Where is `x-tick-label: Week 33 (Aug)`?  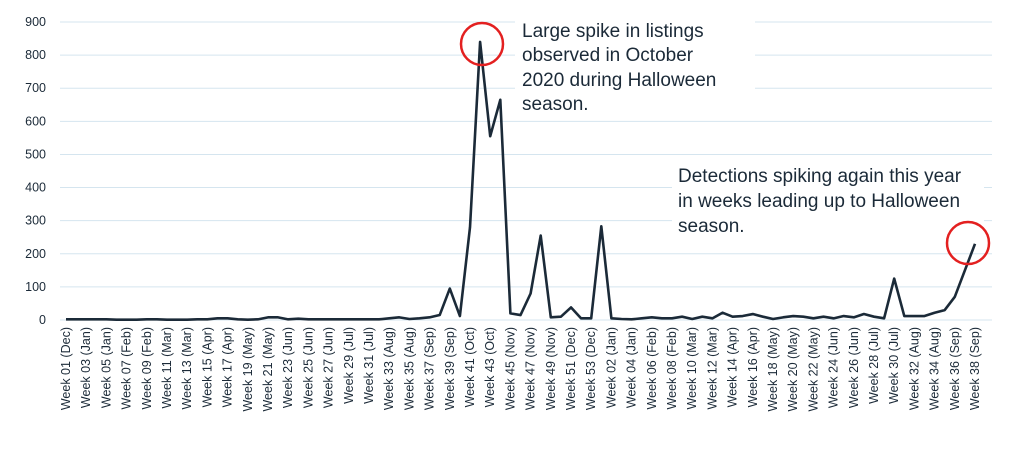
x-tick-label: Week 33 (Aug) is located at coordinates (389, 368).